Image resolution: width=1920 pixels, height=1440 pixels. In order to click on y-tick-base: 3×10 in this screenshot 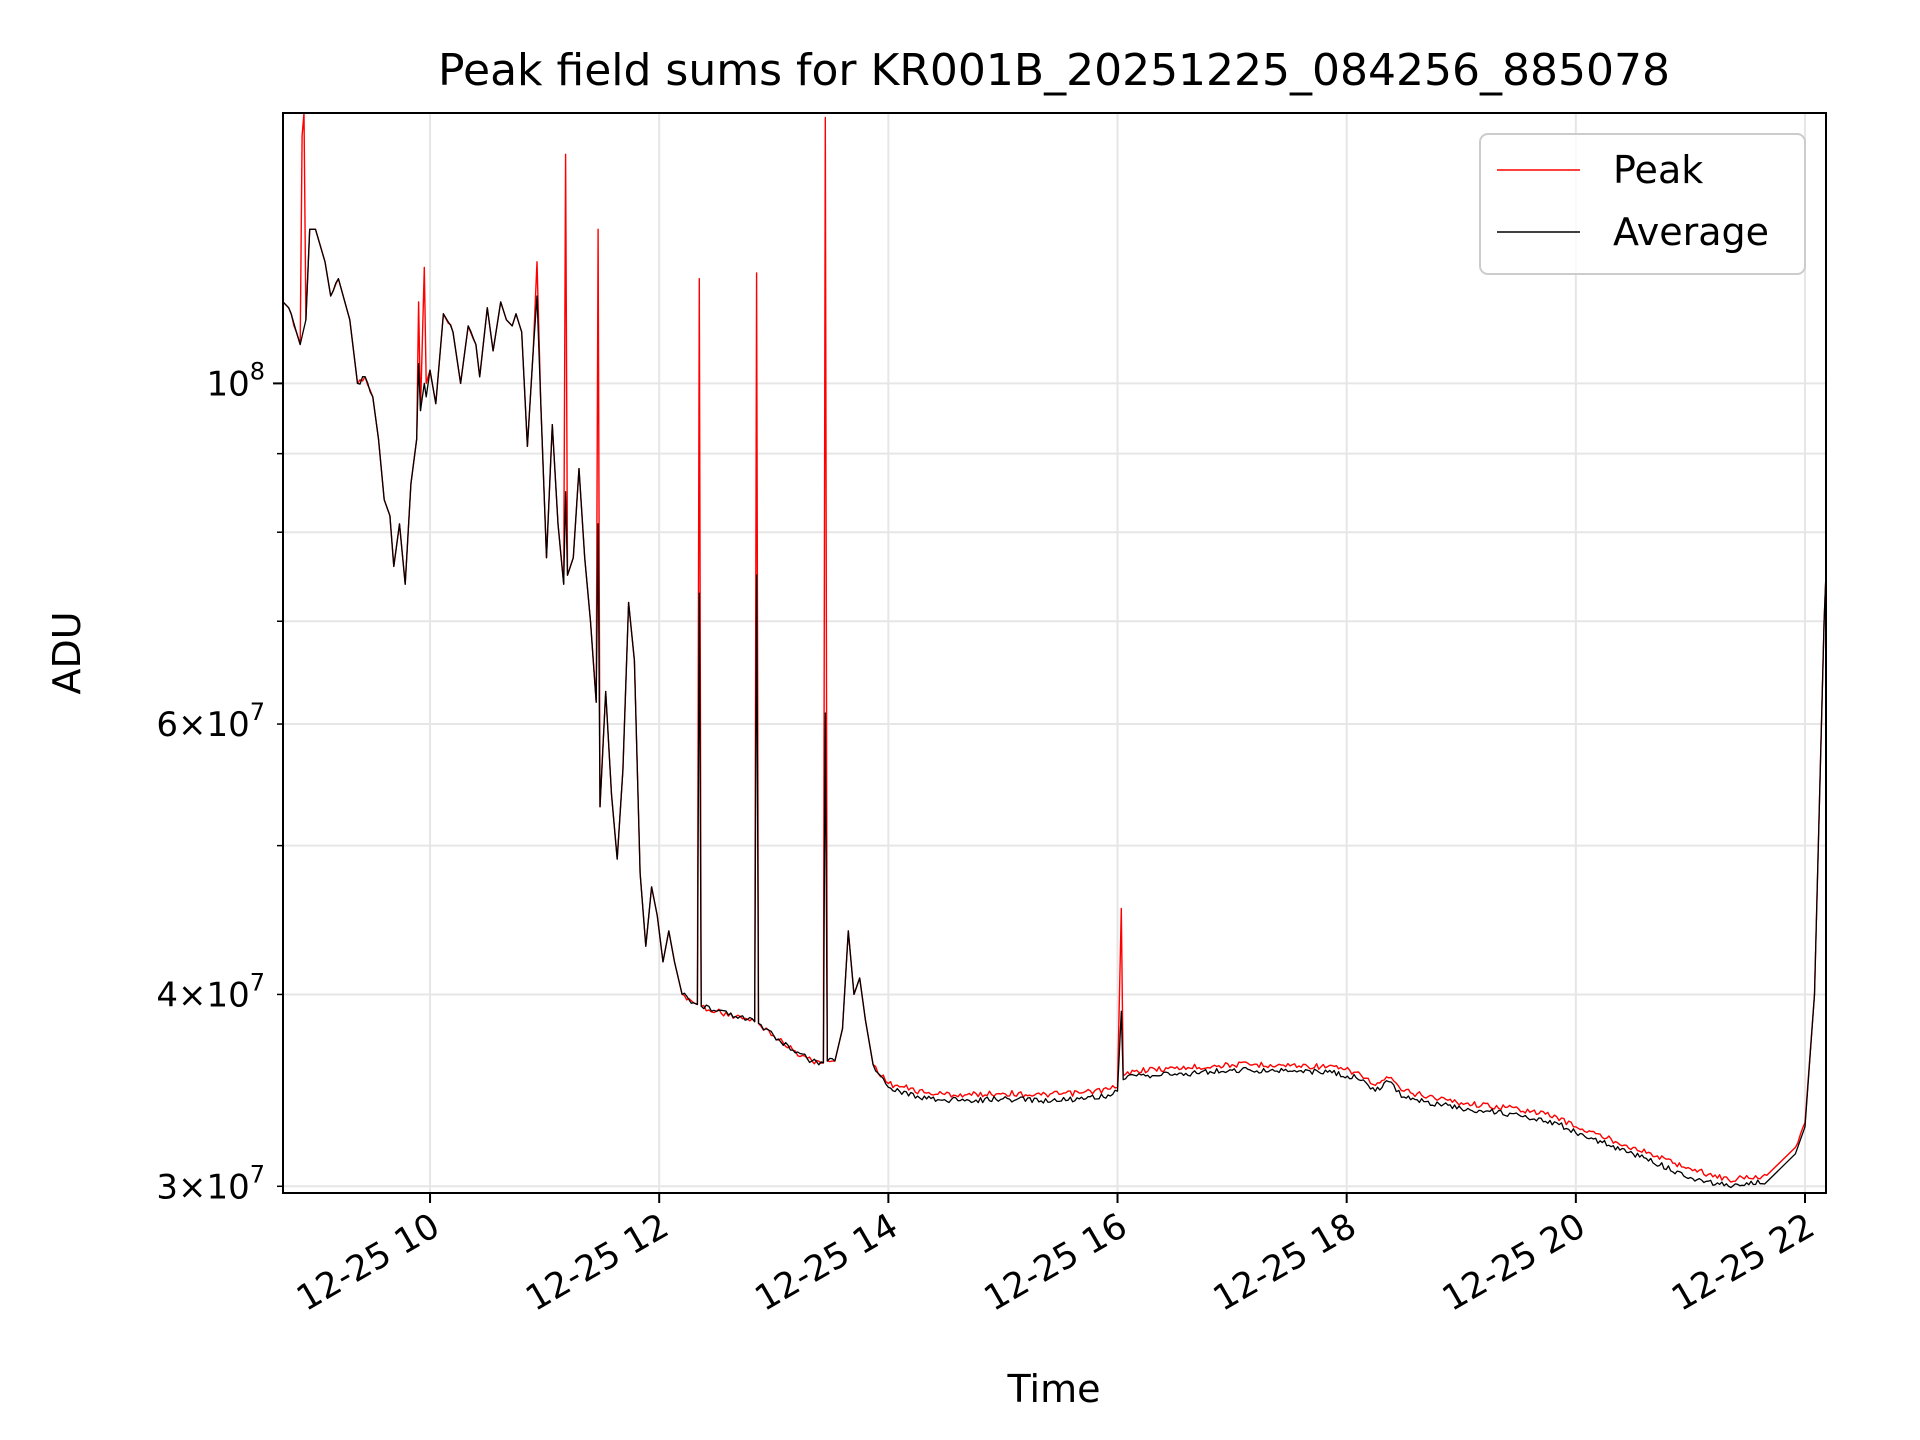, I will do `click(202, 1187)`.